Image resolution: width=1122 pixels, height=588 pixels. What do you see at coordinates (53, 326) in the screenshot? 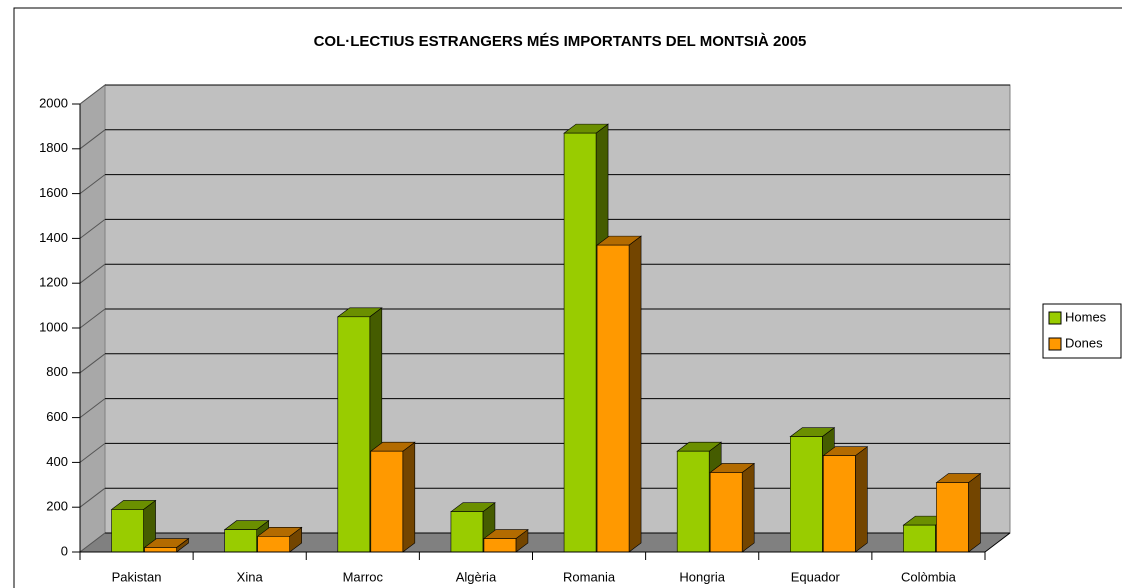
I see `y-tick-label: 1000` at bounding box center [53, 326].